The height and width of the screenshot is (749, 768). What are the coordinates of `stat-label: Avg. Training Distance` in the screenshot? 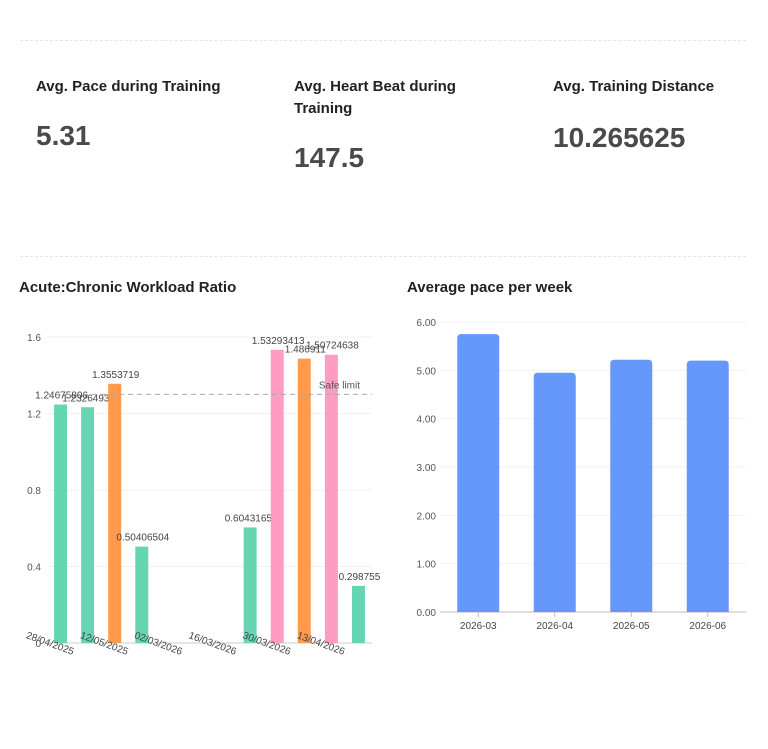 It's located at (634, 86).